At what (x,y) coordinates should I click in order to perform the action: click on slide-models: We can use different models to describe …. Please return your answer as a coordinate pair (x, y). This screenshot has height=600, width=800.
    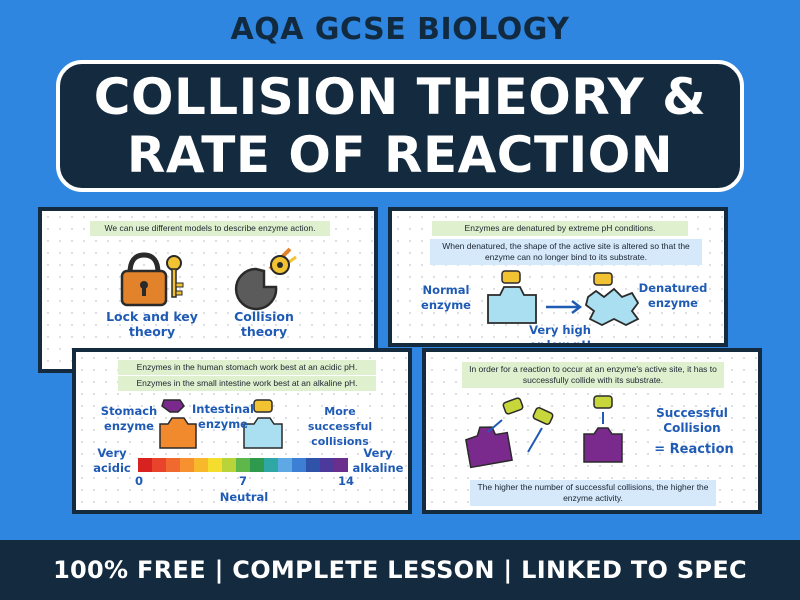
    Looking at the image, I should click on (208, 290).